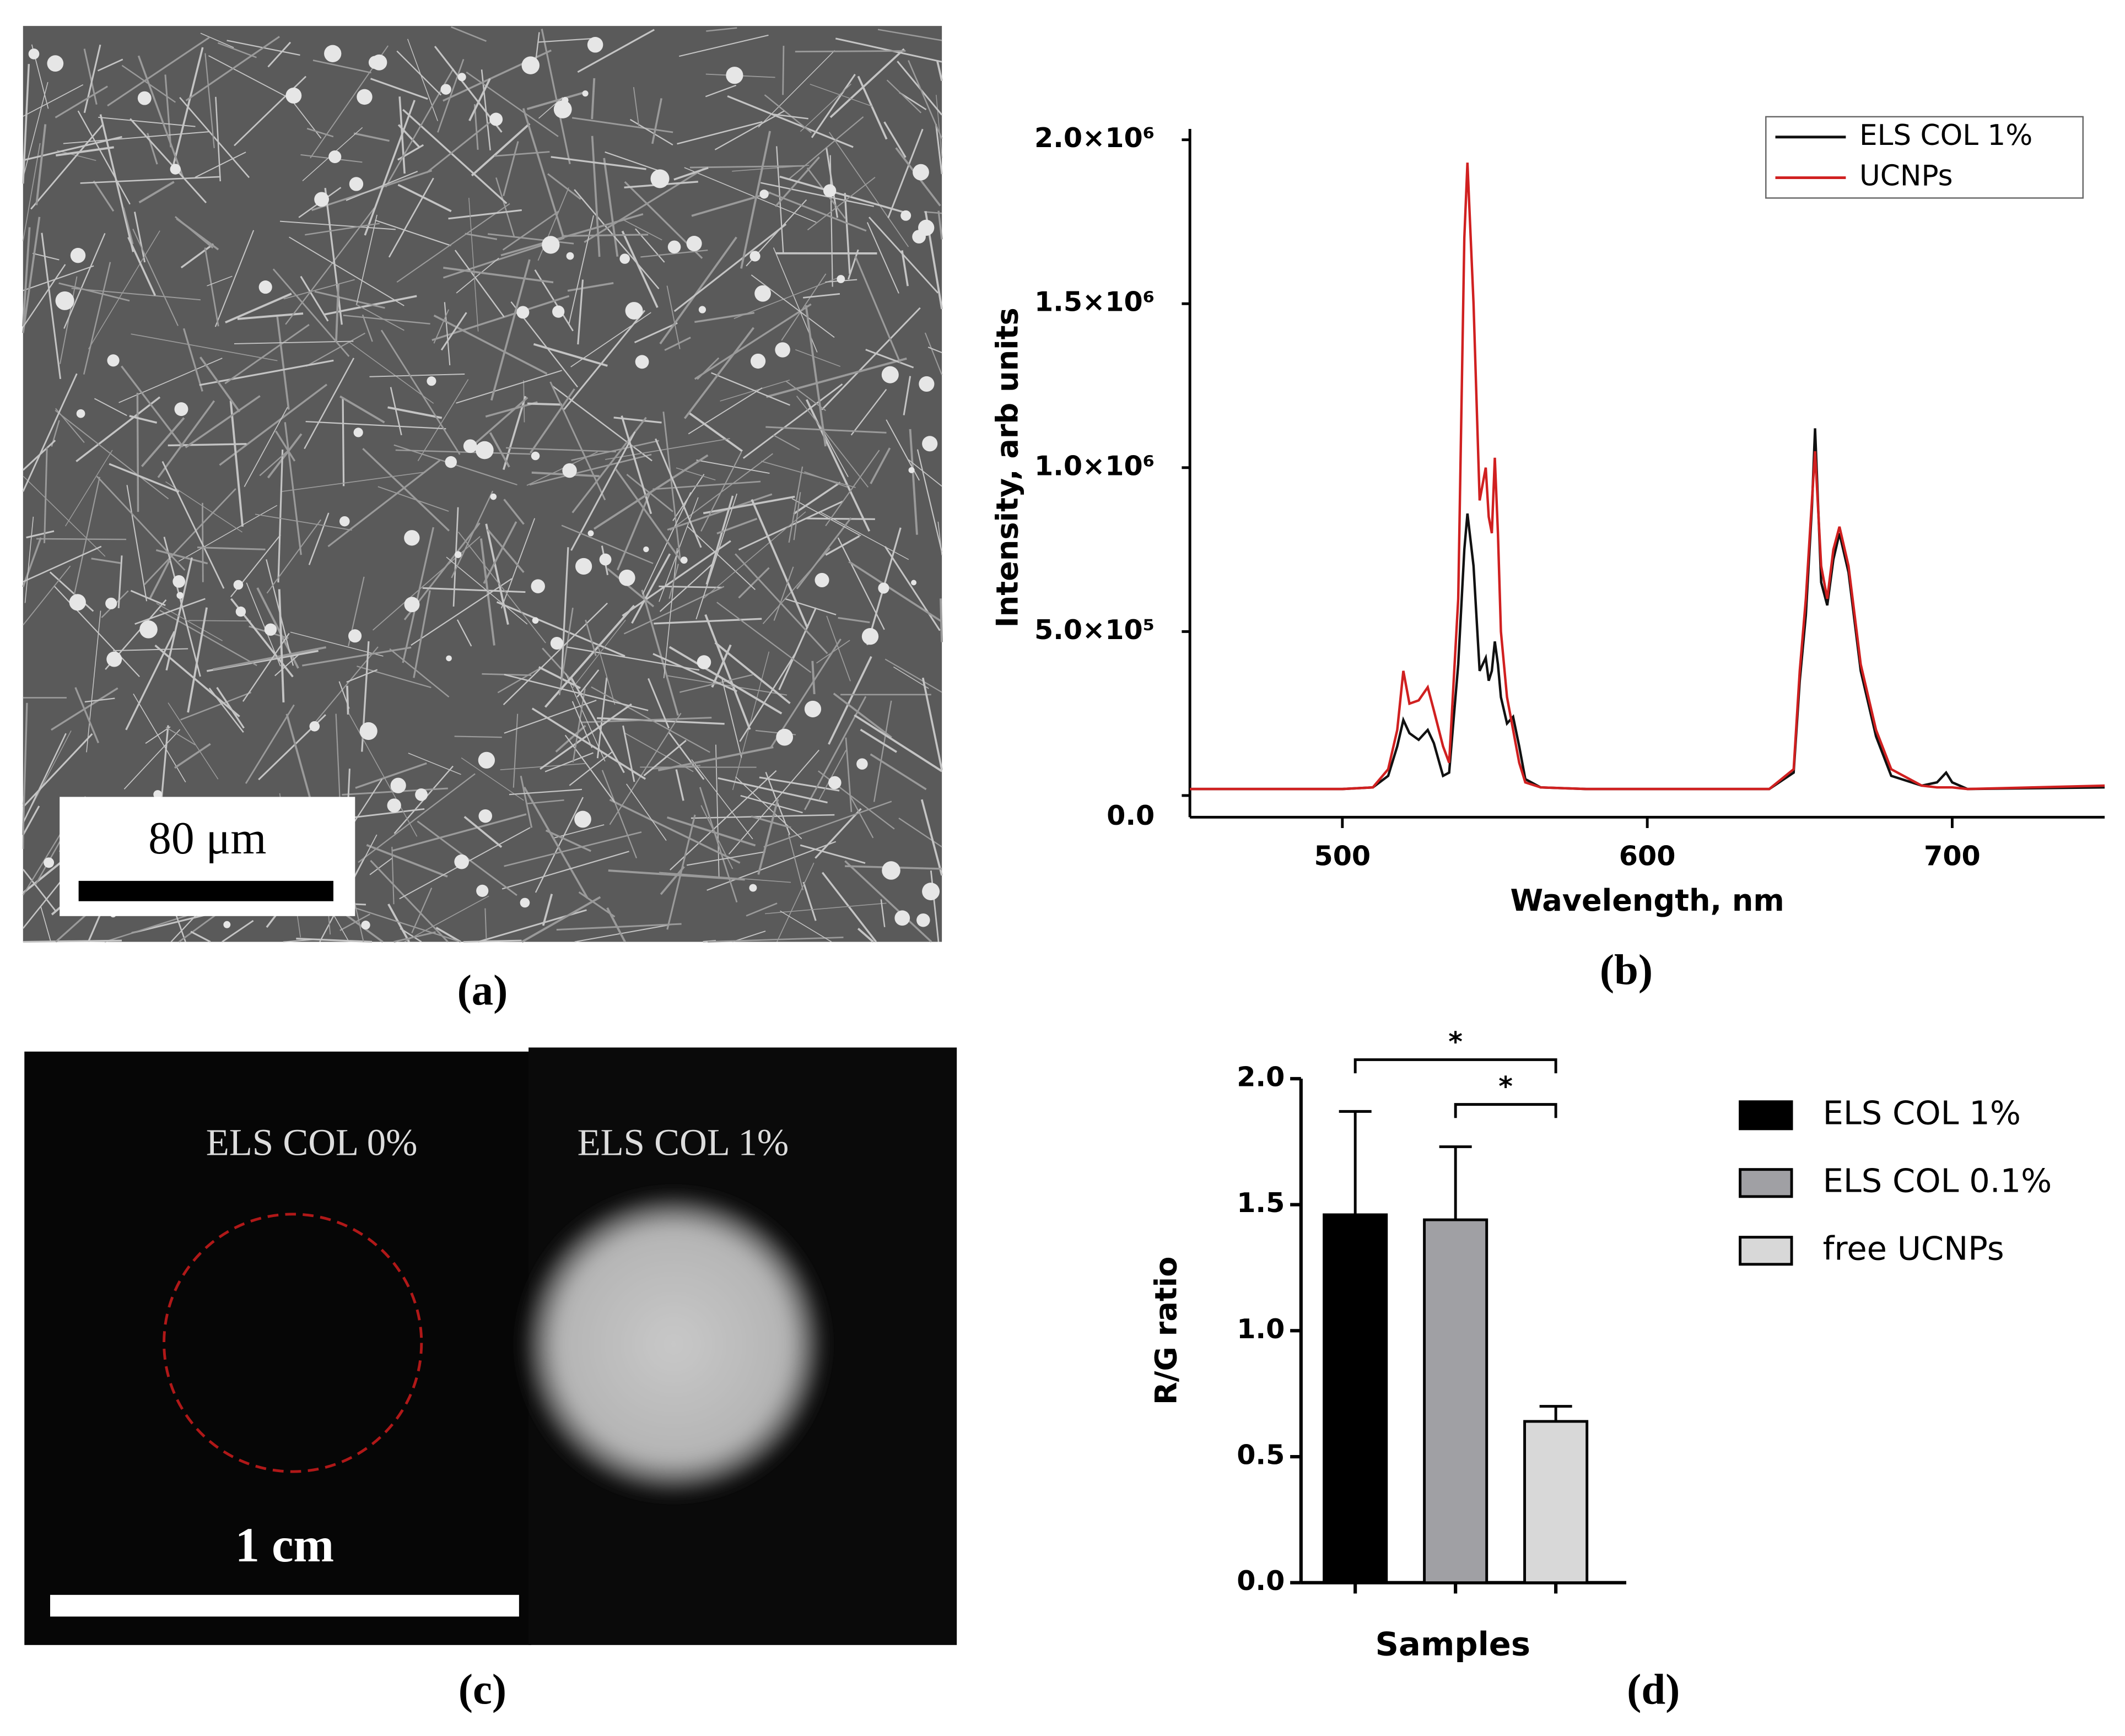 This screenshot has width=2125, height=1736. What do you see at coordinates (1261, 1329) in the screenshot?
I see `y-tick-label: 1.0` at bounding box center [1261, 1329].